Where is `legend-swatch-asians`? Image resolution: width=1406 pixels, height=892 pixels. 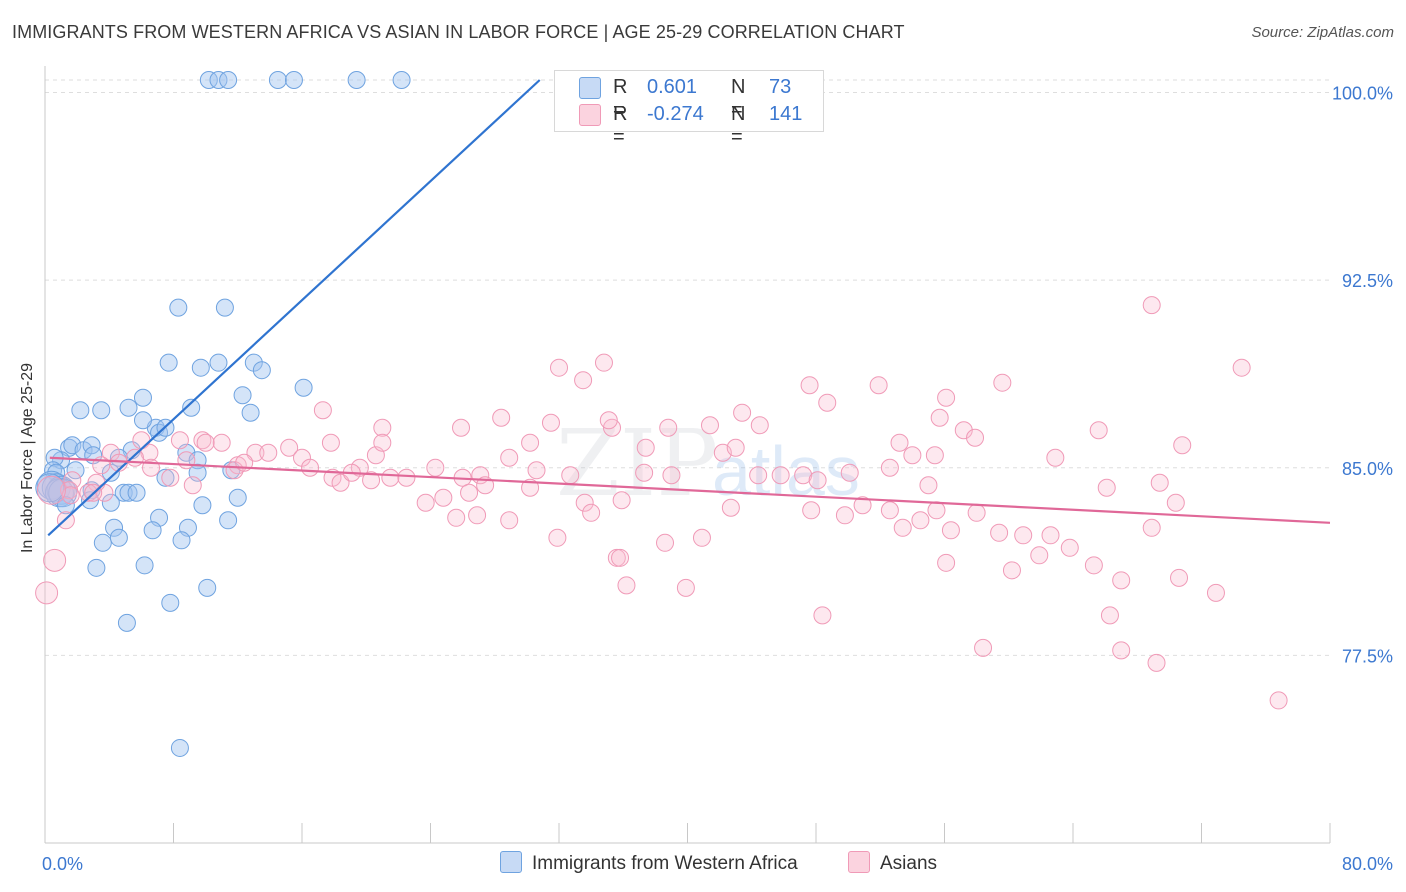
legend-swatch-asians is located at coordinates (590, 115).